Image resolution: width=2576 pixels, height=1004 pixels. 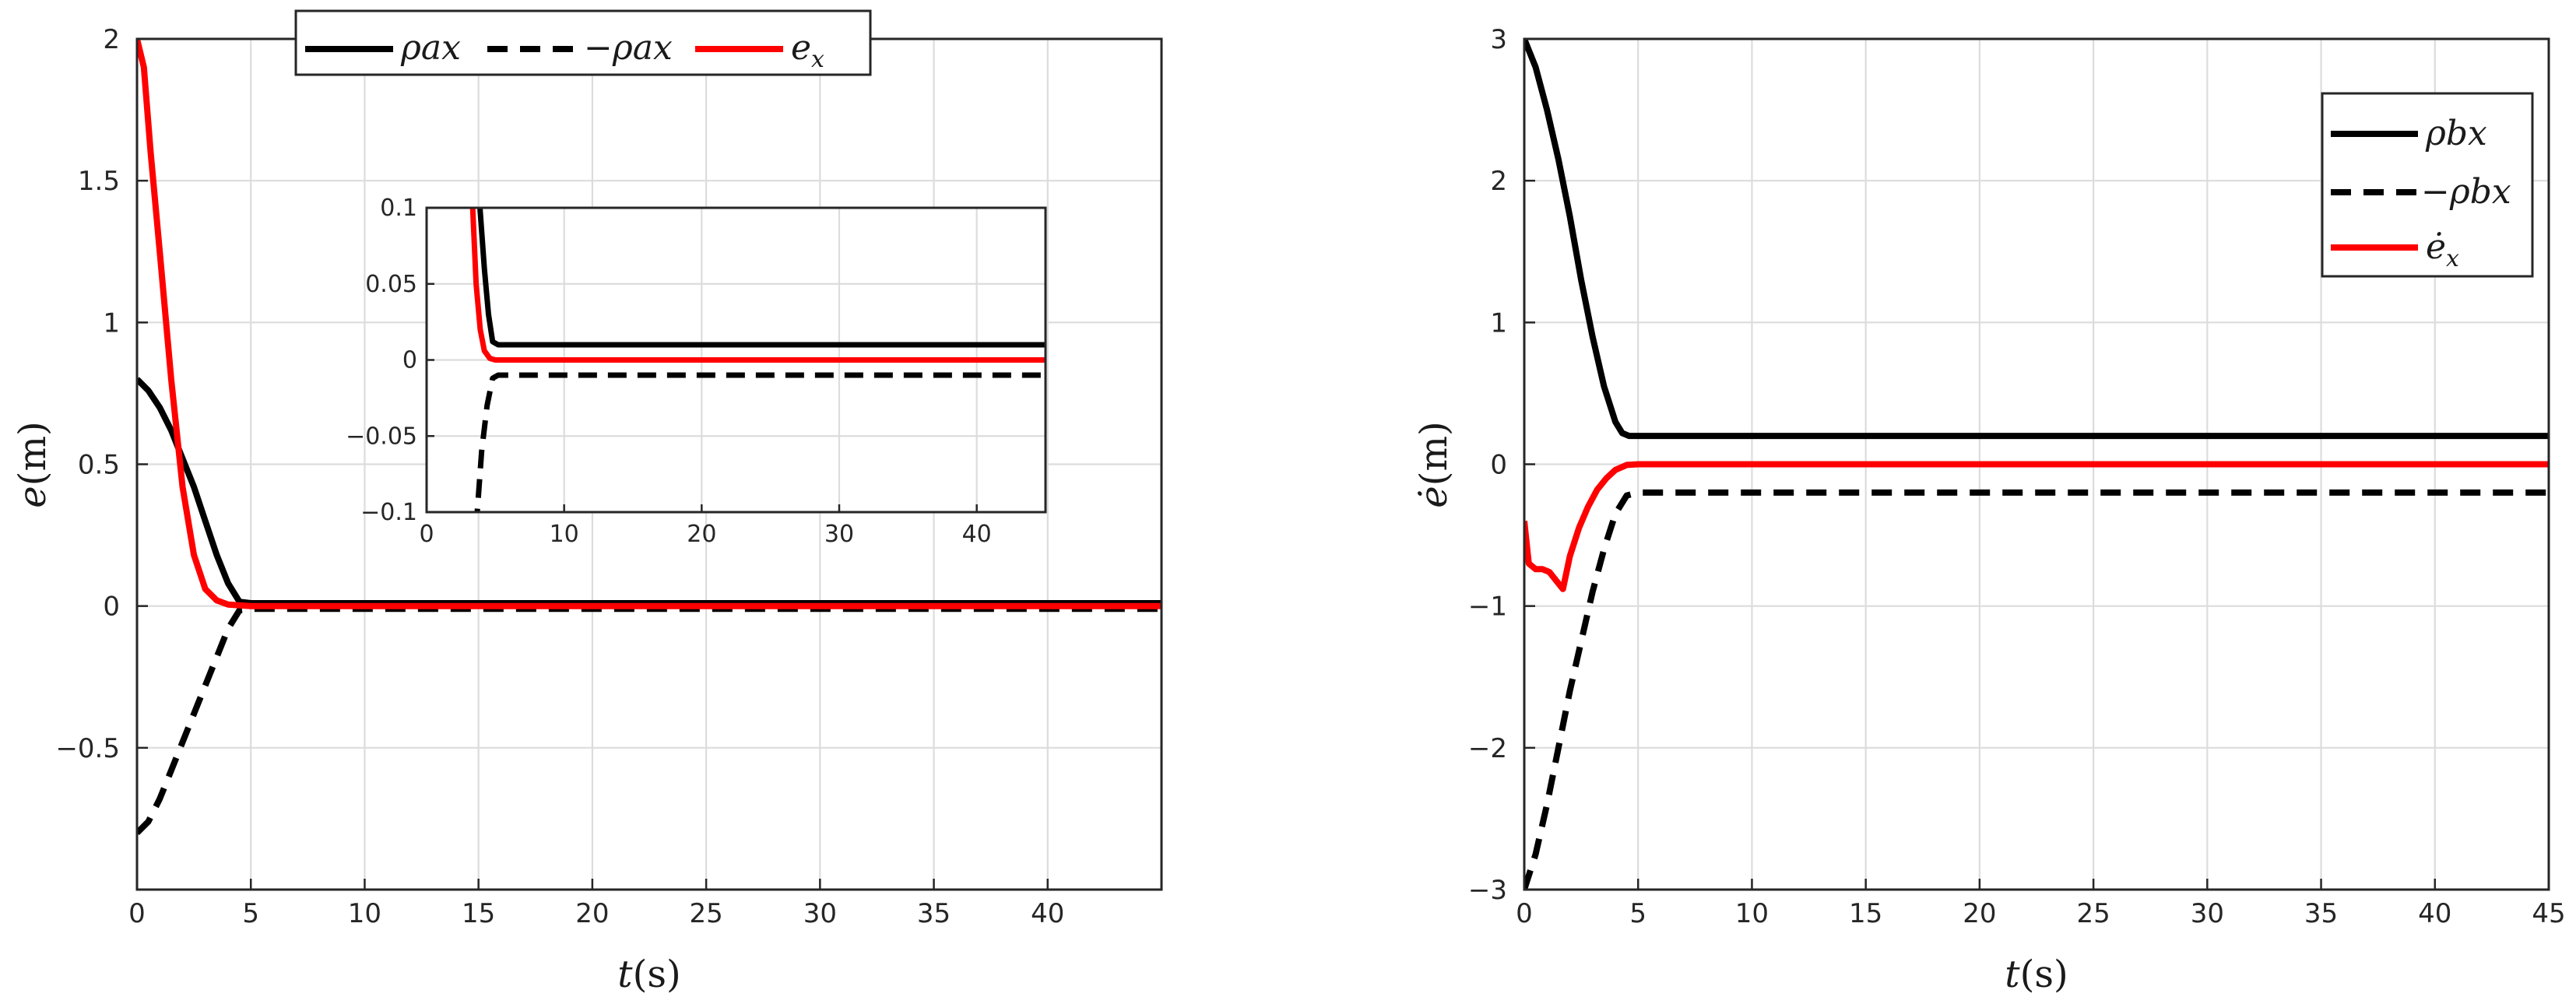 I want to click on y-tick-label: −0.5, so click(x=87, y=748).